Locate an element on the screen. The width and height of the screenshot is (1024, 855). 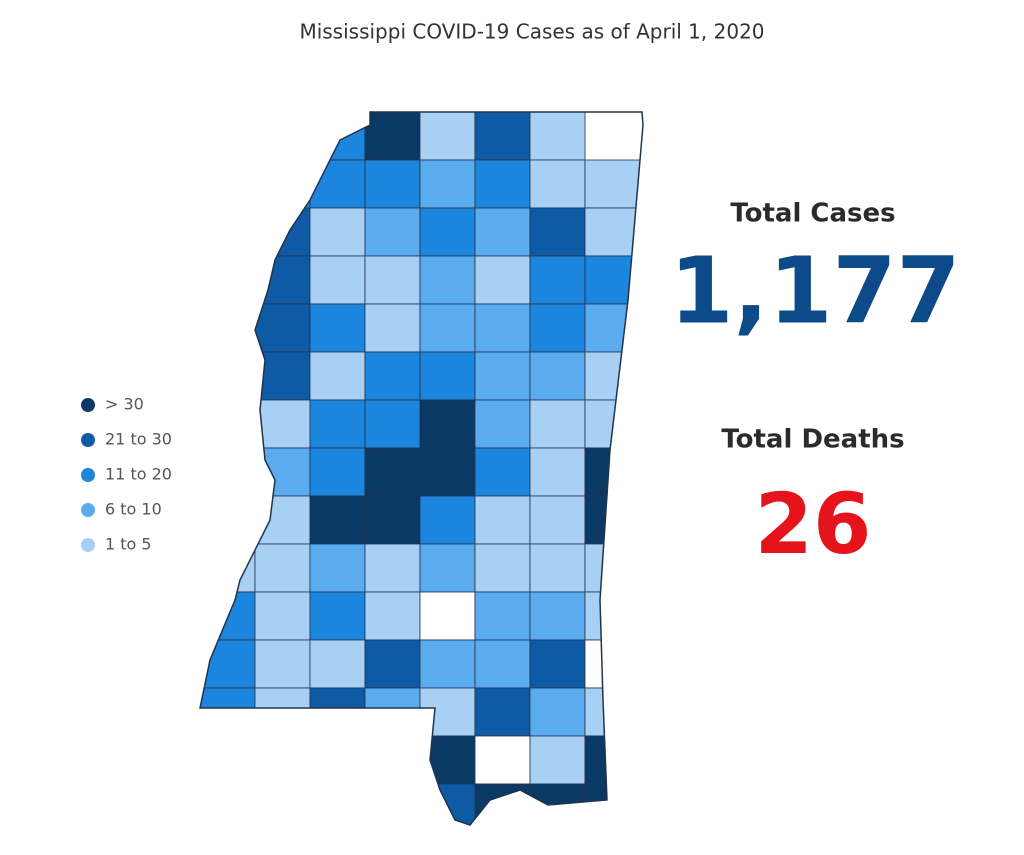
legend-label: 11 to 20 is located at coordinates (138, 474).